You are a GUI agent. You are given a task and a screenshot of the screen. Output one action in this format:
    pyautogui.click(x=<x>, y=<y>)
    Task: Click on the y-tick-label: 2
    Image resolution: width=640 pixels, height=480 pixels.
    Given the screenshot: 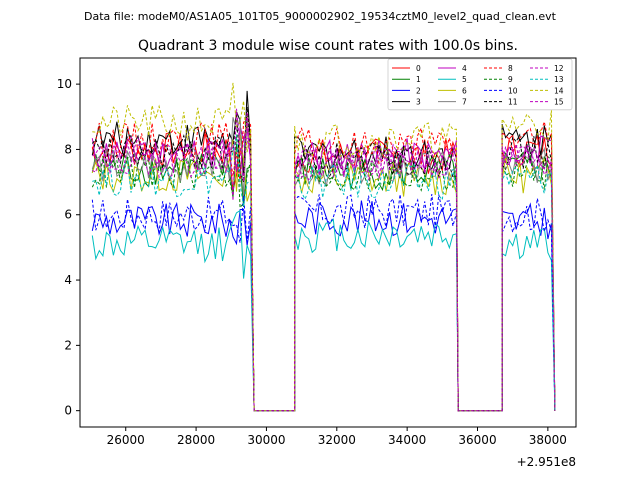 What is the action you would take?
    pyautogui.click(x=68, y=345)
    